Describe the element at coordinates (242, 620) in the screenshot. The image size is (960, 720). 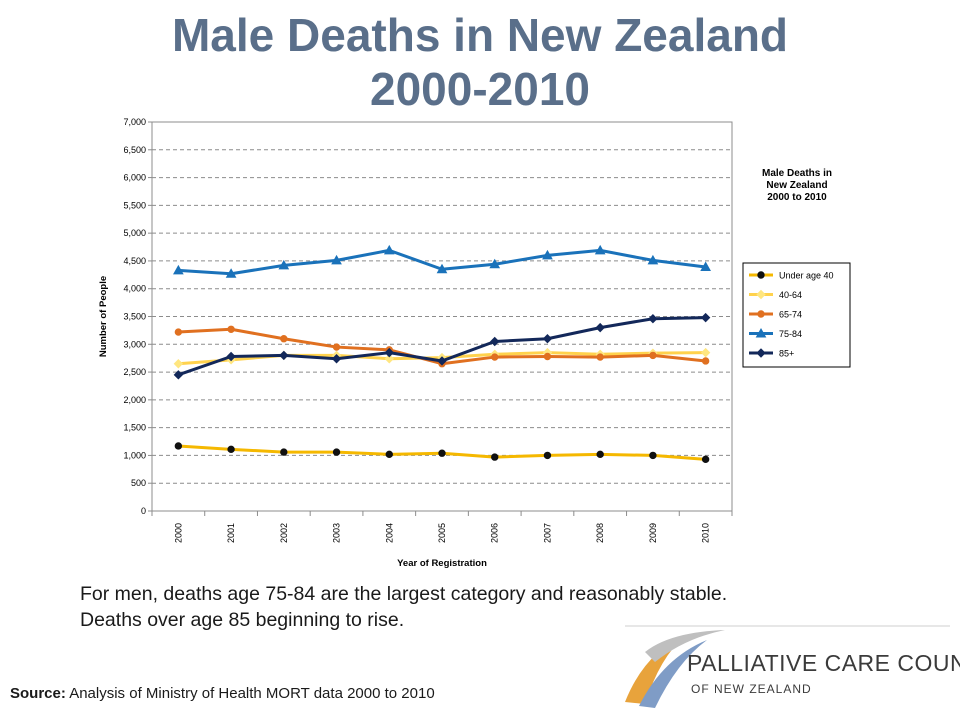
I see `caption-line2: Deaths over age 85 beginning to rise.` at that location.